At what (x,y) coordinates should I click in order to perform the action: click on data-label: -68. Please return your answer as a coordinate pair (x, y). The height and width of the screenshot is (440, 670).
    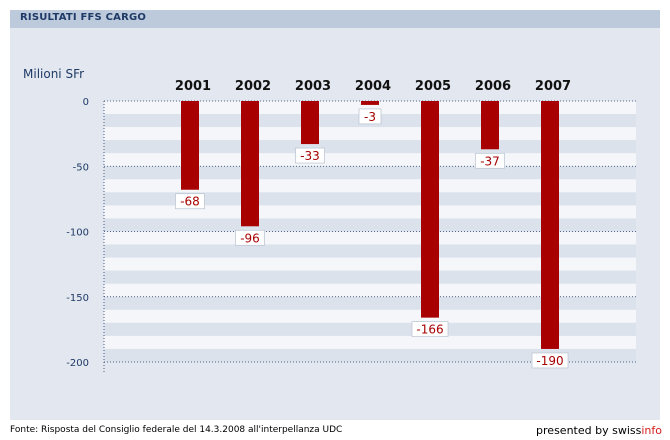
    Looking at the image, I should click on (190, 201).